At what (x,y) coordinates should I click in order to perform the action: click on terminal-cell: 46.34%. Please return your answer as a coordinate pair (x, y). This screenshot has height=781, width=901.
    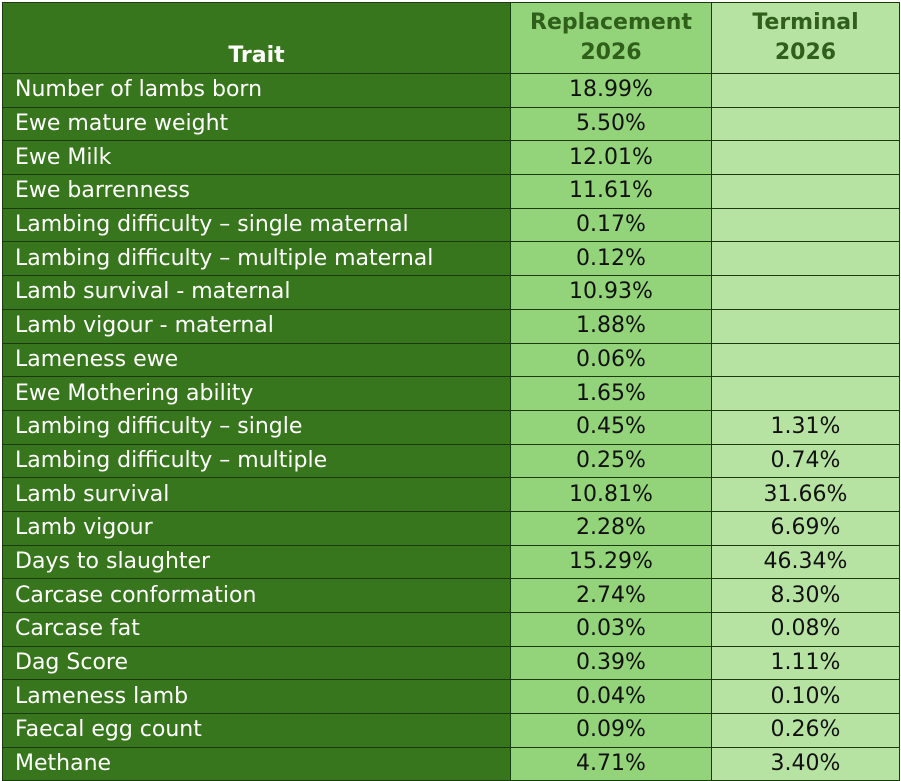
    Looking at the image, I should click on (805, 562).